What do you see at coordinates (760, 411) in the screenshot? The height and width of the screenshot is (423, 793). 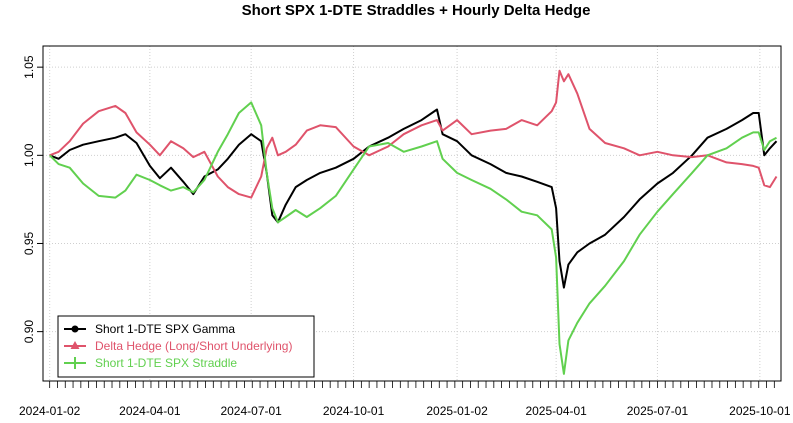 I see `x-tick-label: 2025-10-01` at bounding box center [760, 411].